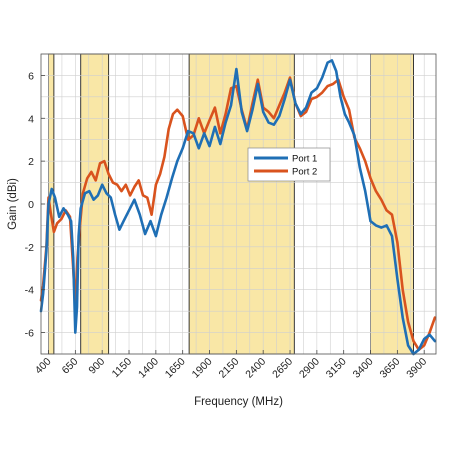 Image resolution: width=450 pixels, height=450 pixels. I want to click on y-tick-label: 0, so click(31, 205).